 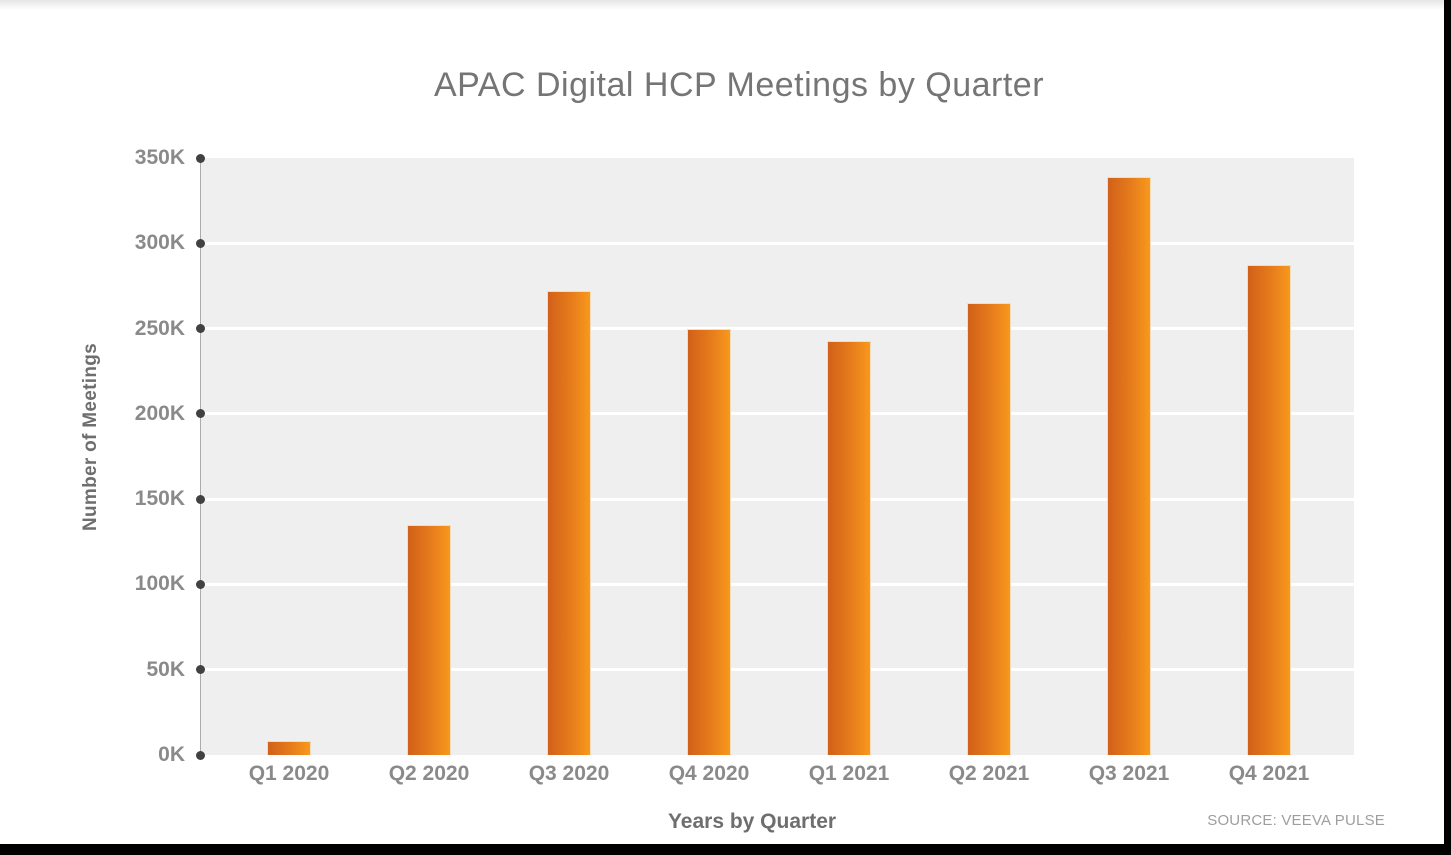 What do you see at coordinates (200, 584) in the screenshot?
I see `y-tick-dot-100K` at bounding box center [200, 584].